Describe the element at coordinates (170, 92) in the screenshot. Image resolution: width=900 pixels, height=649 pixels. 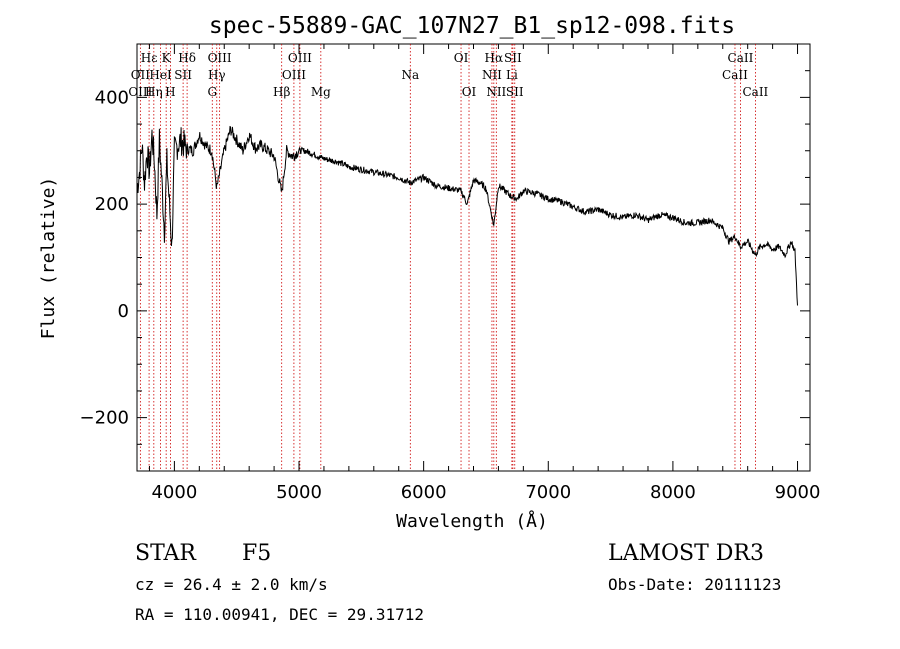
I see `line-marker-label: H` at that location.